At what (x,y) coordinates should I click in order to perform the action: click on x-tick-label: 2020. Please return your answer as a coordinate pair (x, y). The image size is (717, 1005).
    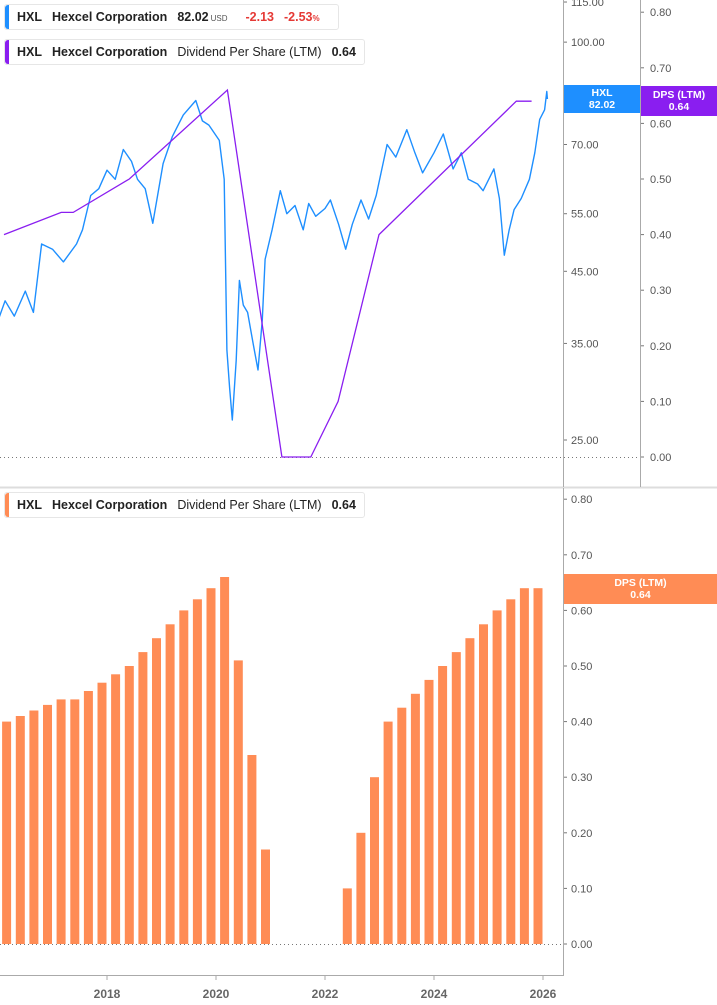
    Looking at the image, I should click on (216, 994).